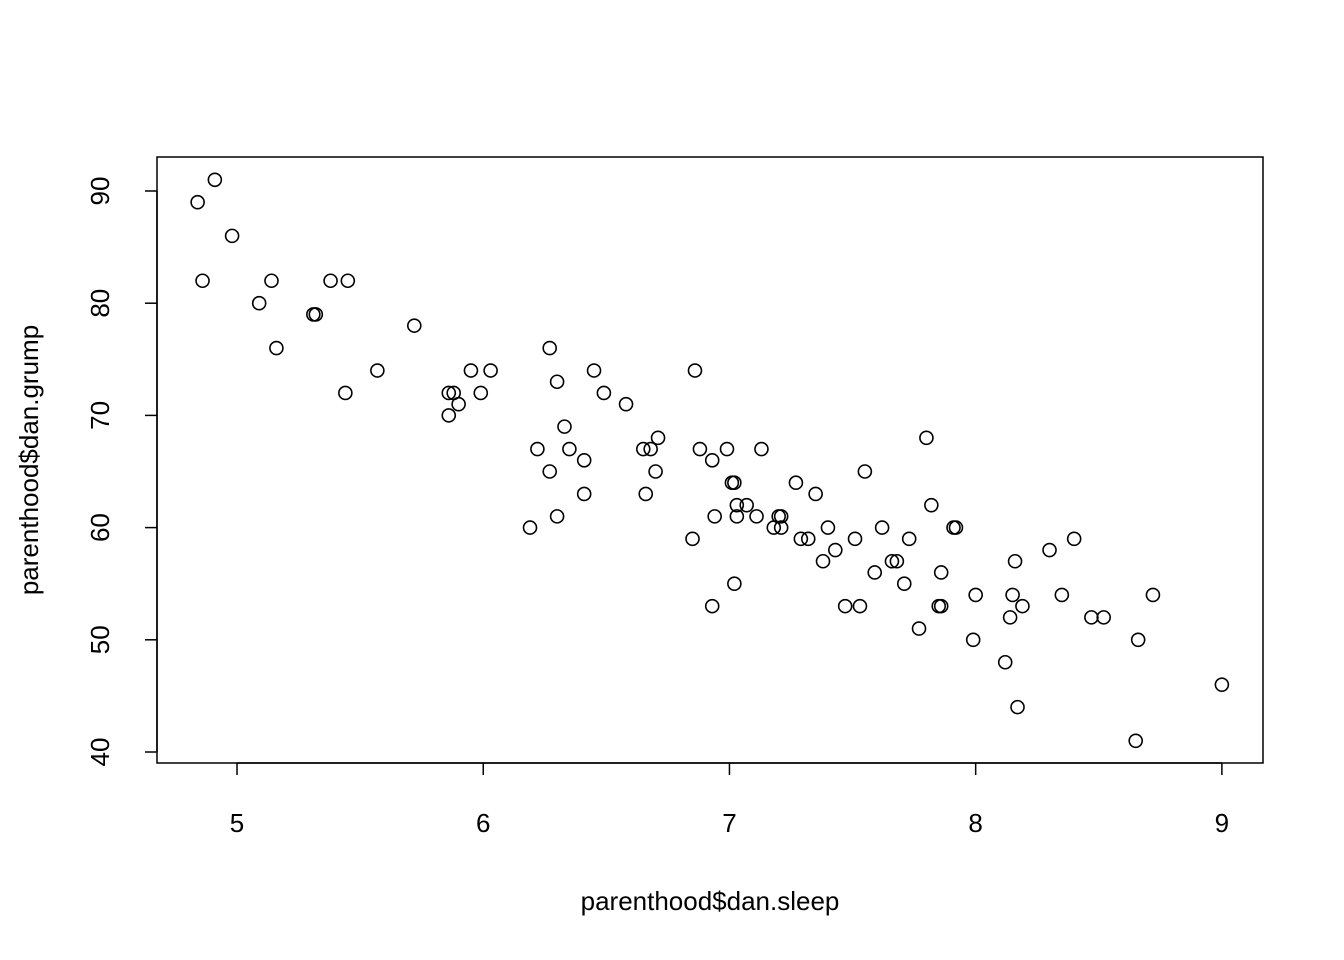 The width and height of the screenshot is (1344, 960). I want to click on y-axis-label: parenthood$dan.grump, so click(29, 460).